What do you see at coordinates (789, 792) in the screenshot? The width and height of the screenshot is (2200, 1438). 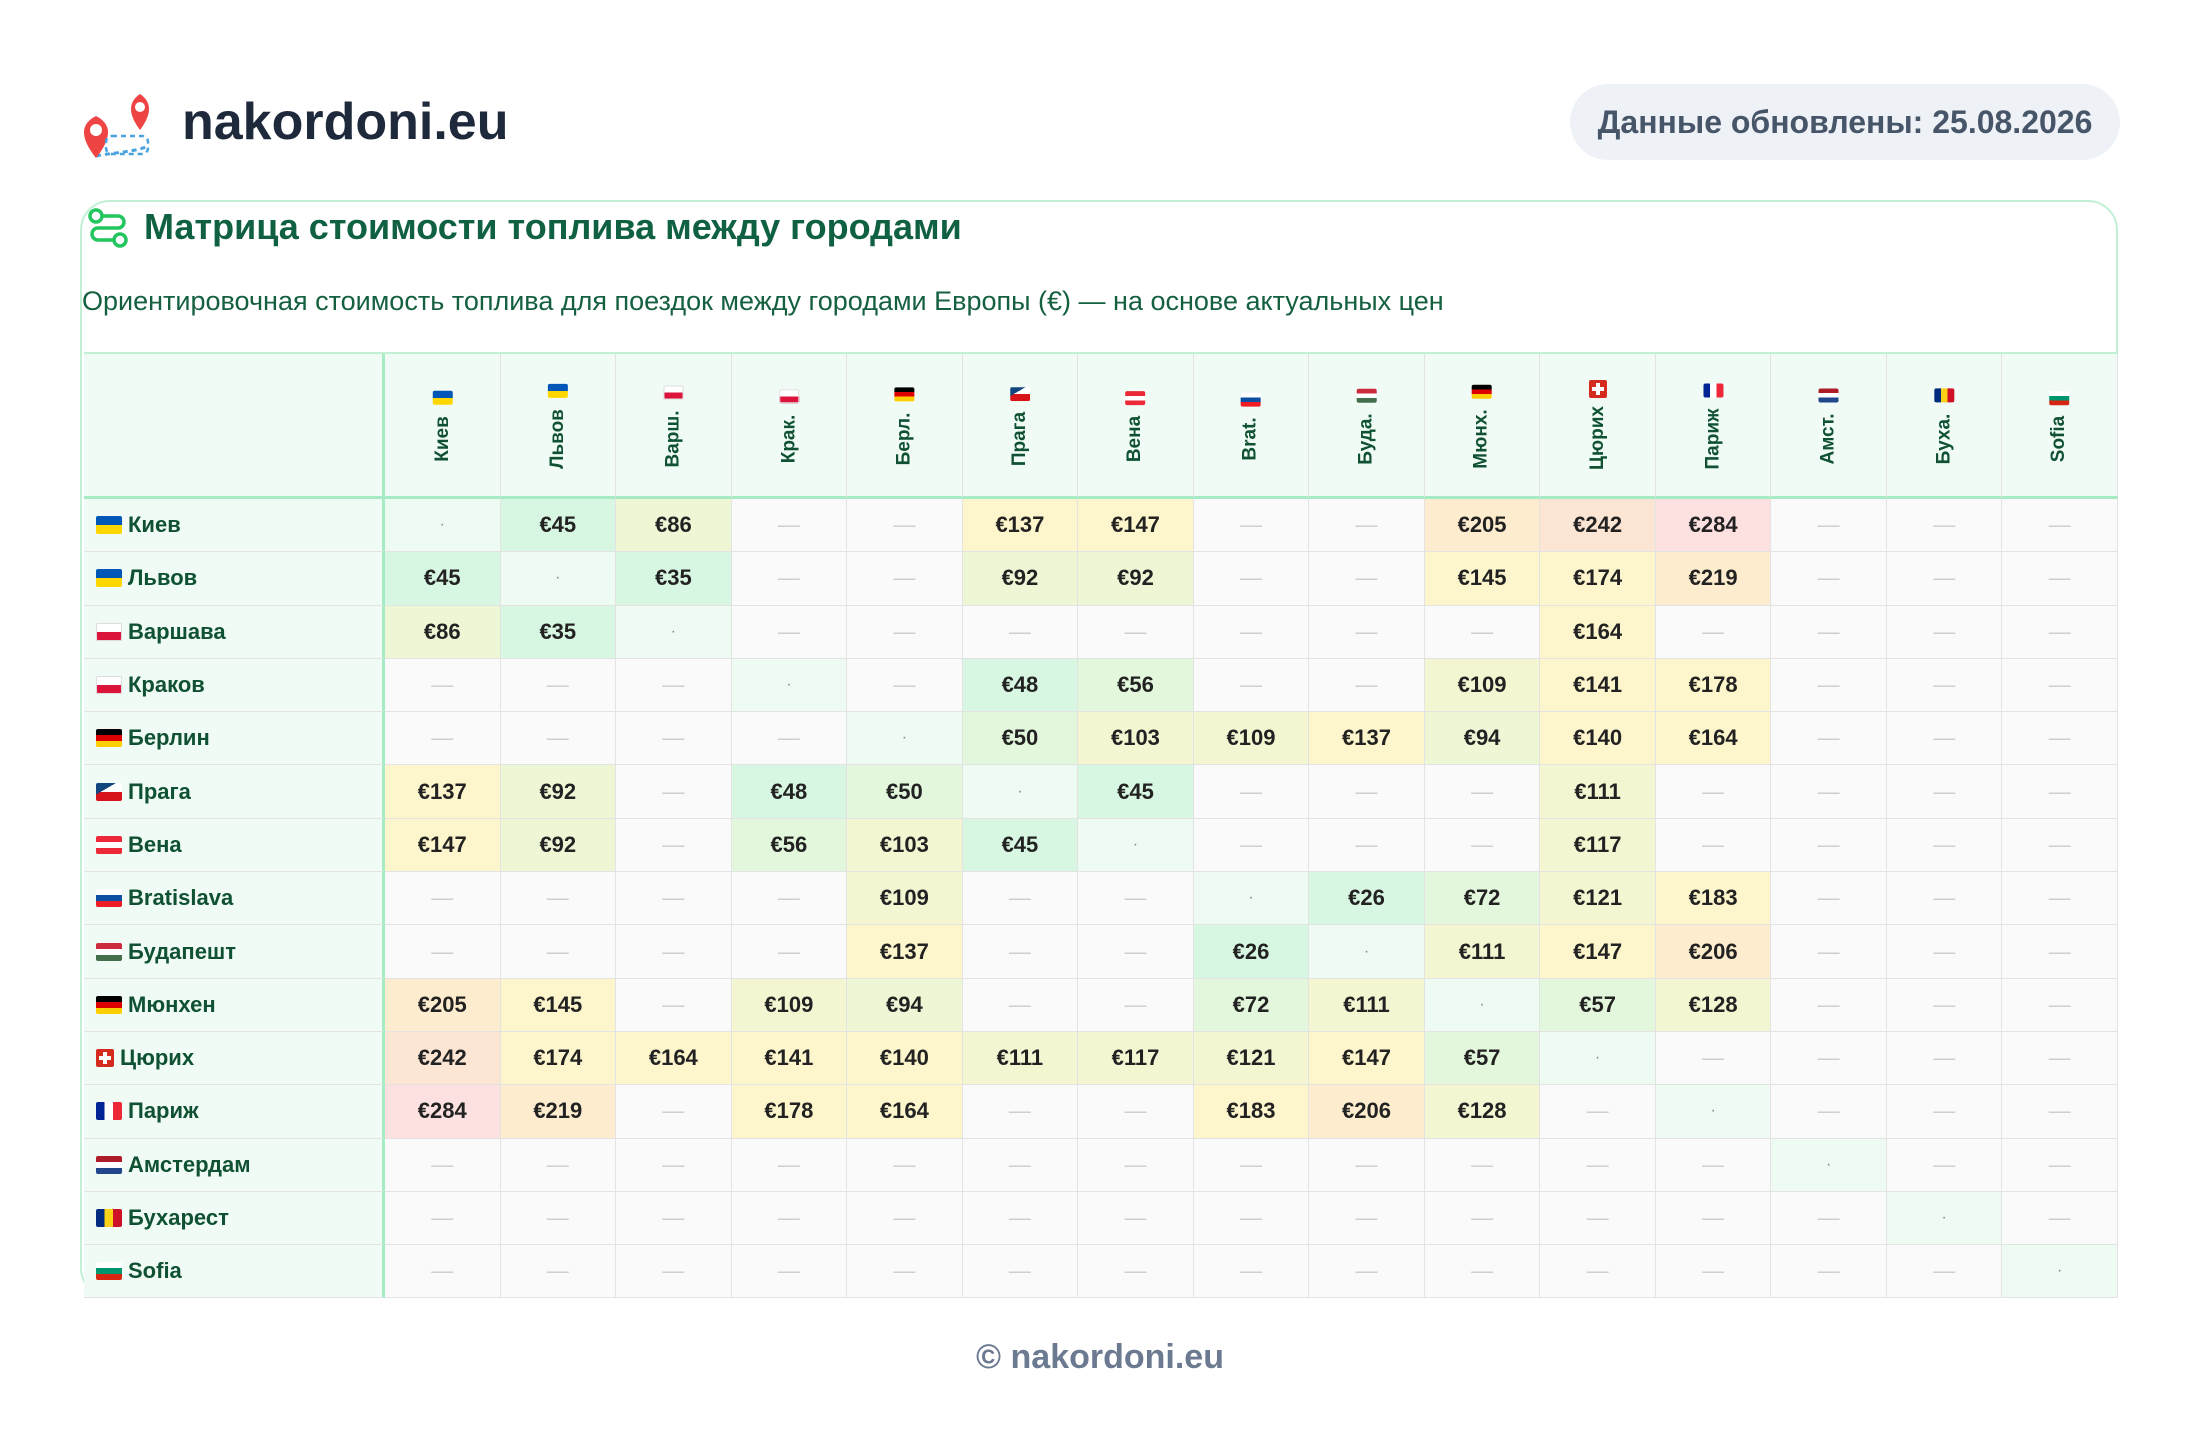 I see `matrix-cell: €48` at bounding box center [789, 792].